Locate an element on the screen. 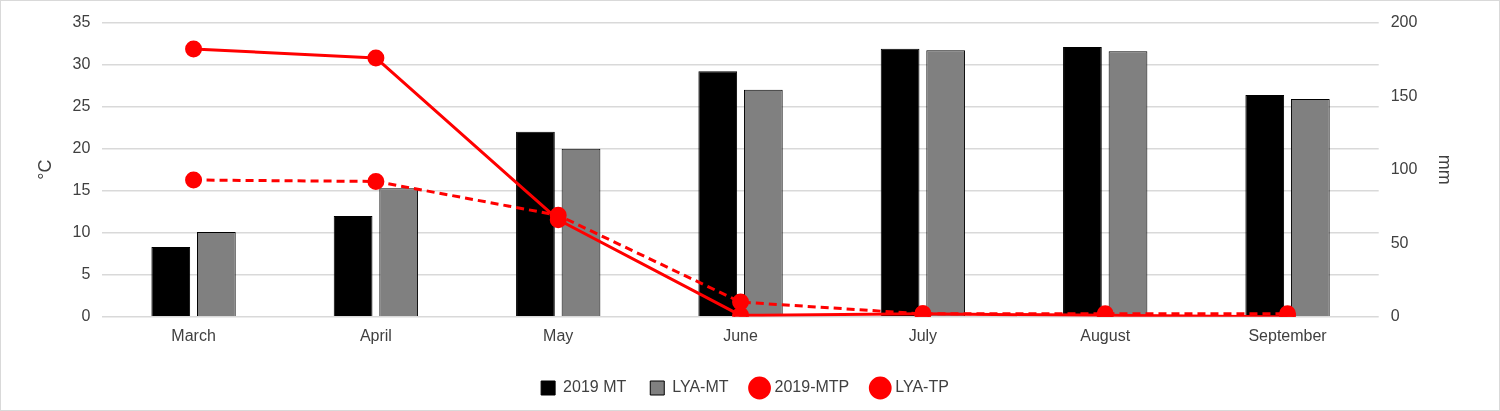  y2-tick-label: 100 is located at coordinates (1404, 169).